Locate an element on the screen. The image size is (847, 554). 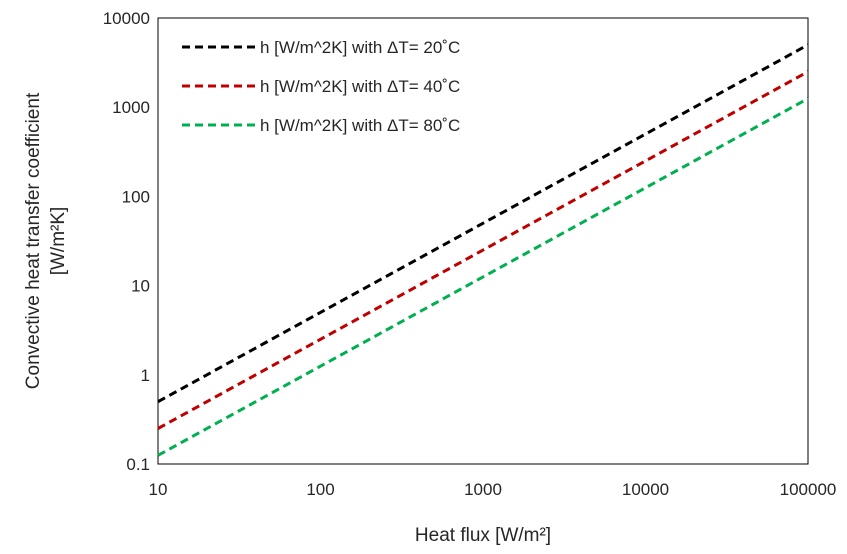
y-tick-label: 0.1 is located at coordinates (138, 464).